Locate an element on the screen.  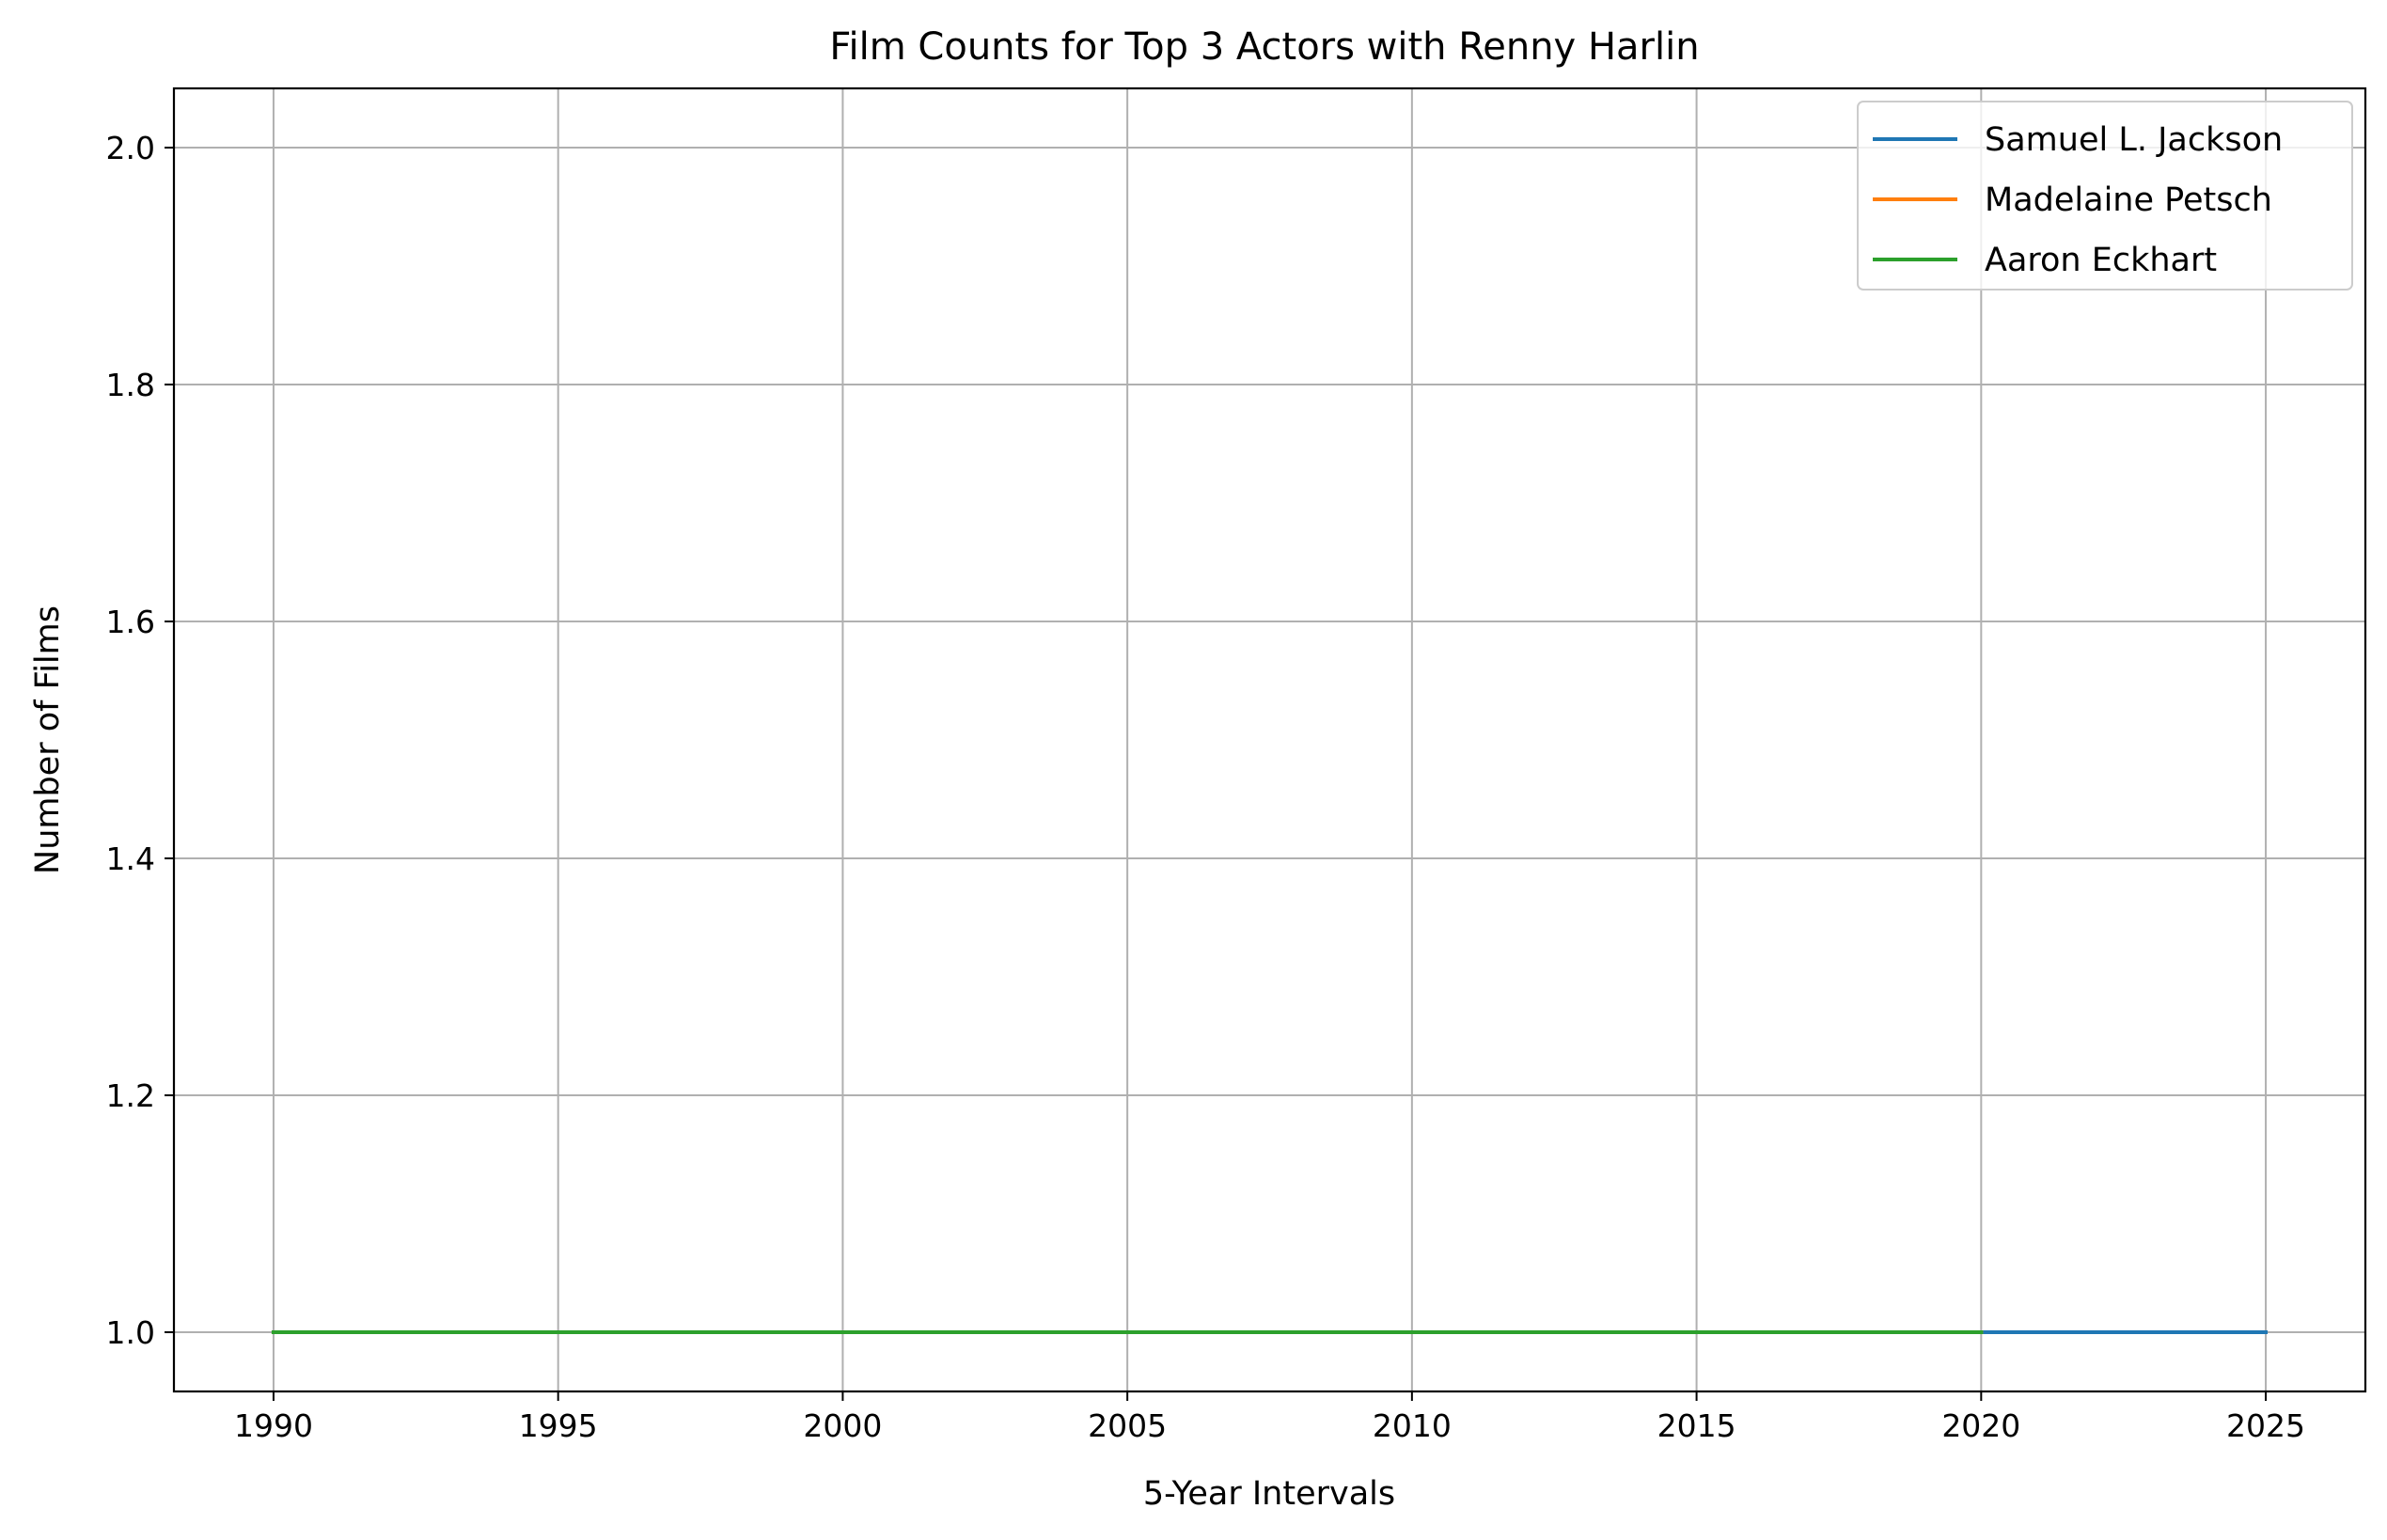
y-tick-label: 1.6 is located at coordinates (130, 622).